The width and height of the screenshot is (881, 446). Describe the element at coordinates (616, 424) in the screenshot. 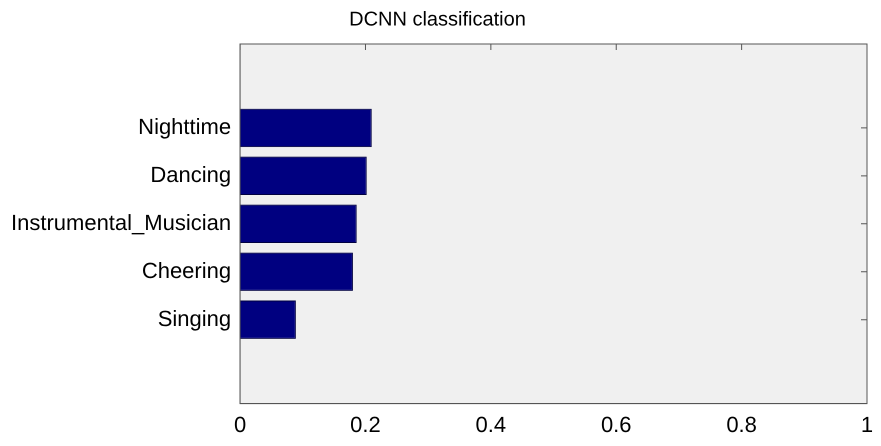

I see `x-tick-label: 0.6` at that location.